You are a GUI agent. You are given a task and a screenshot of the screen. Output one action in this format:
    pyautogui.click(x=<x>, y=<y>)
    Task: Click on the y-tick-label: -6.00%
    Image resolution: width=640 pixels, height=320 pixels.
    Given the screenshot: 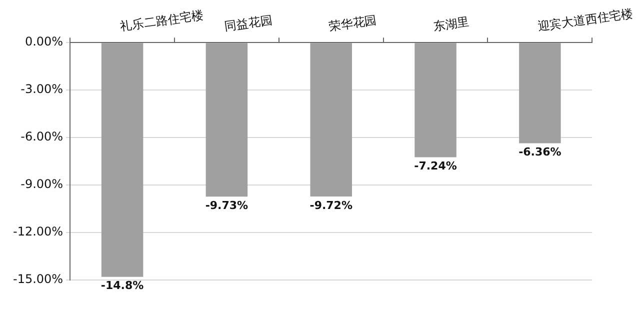 What is the action you would take?
    pyautogui.click(x=42, y=137)
    